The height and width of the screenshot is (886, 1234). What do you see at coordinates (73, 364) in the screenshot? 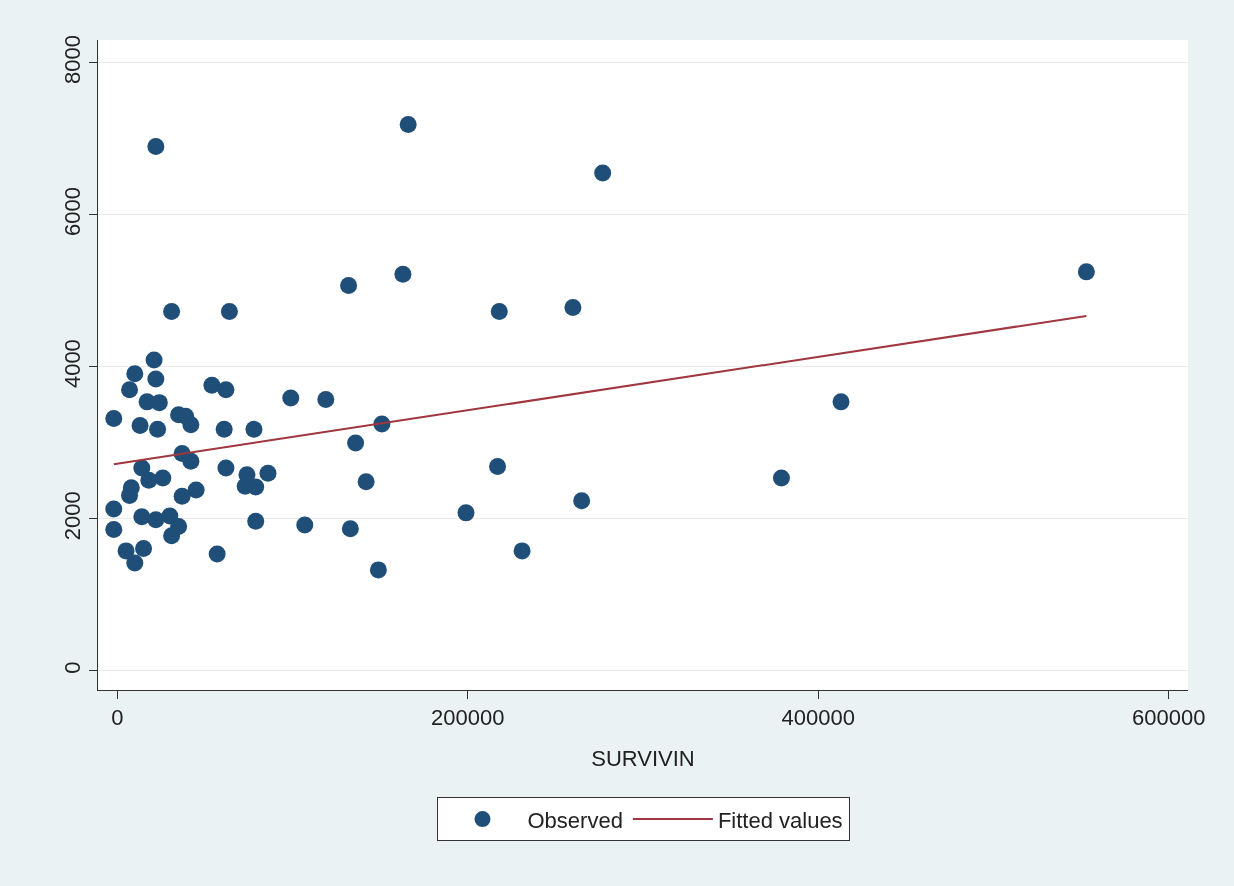
I see `y-tick-label: 4000` at bounding box center [73, 364].